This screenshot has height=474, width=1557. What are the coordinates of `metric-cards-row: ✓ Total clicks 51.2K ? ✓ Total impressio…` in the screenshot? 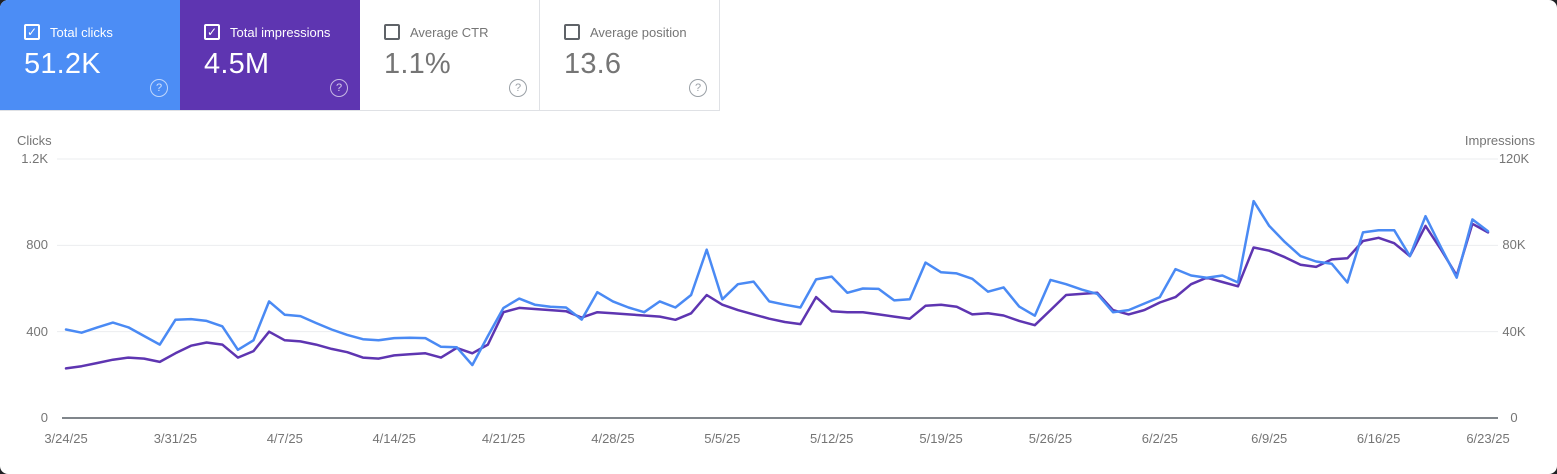 It's located at (360, 55).